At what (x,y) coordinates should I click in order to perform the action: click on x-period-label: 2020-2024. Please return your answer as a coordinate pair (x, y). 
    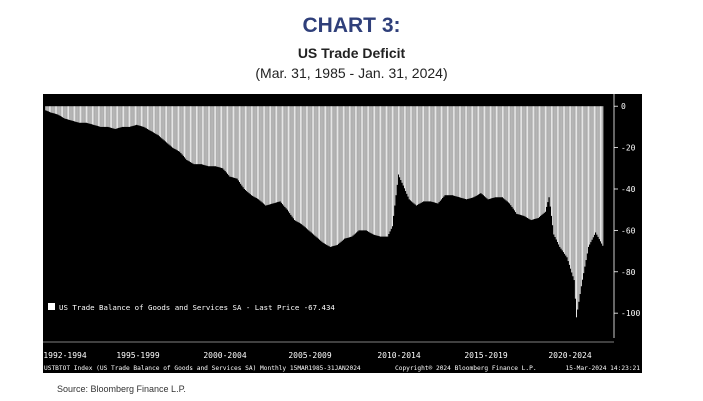
    Looking at the image, I should click on (570, 355).